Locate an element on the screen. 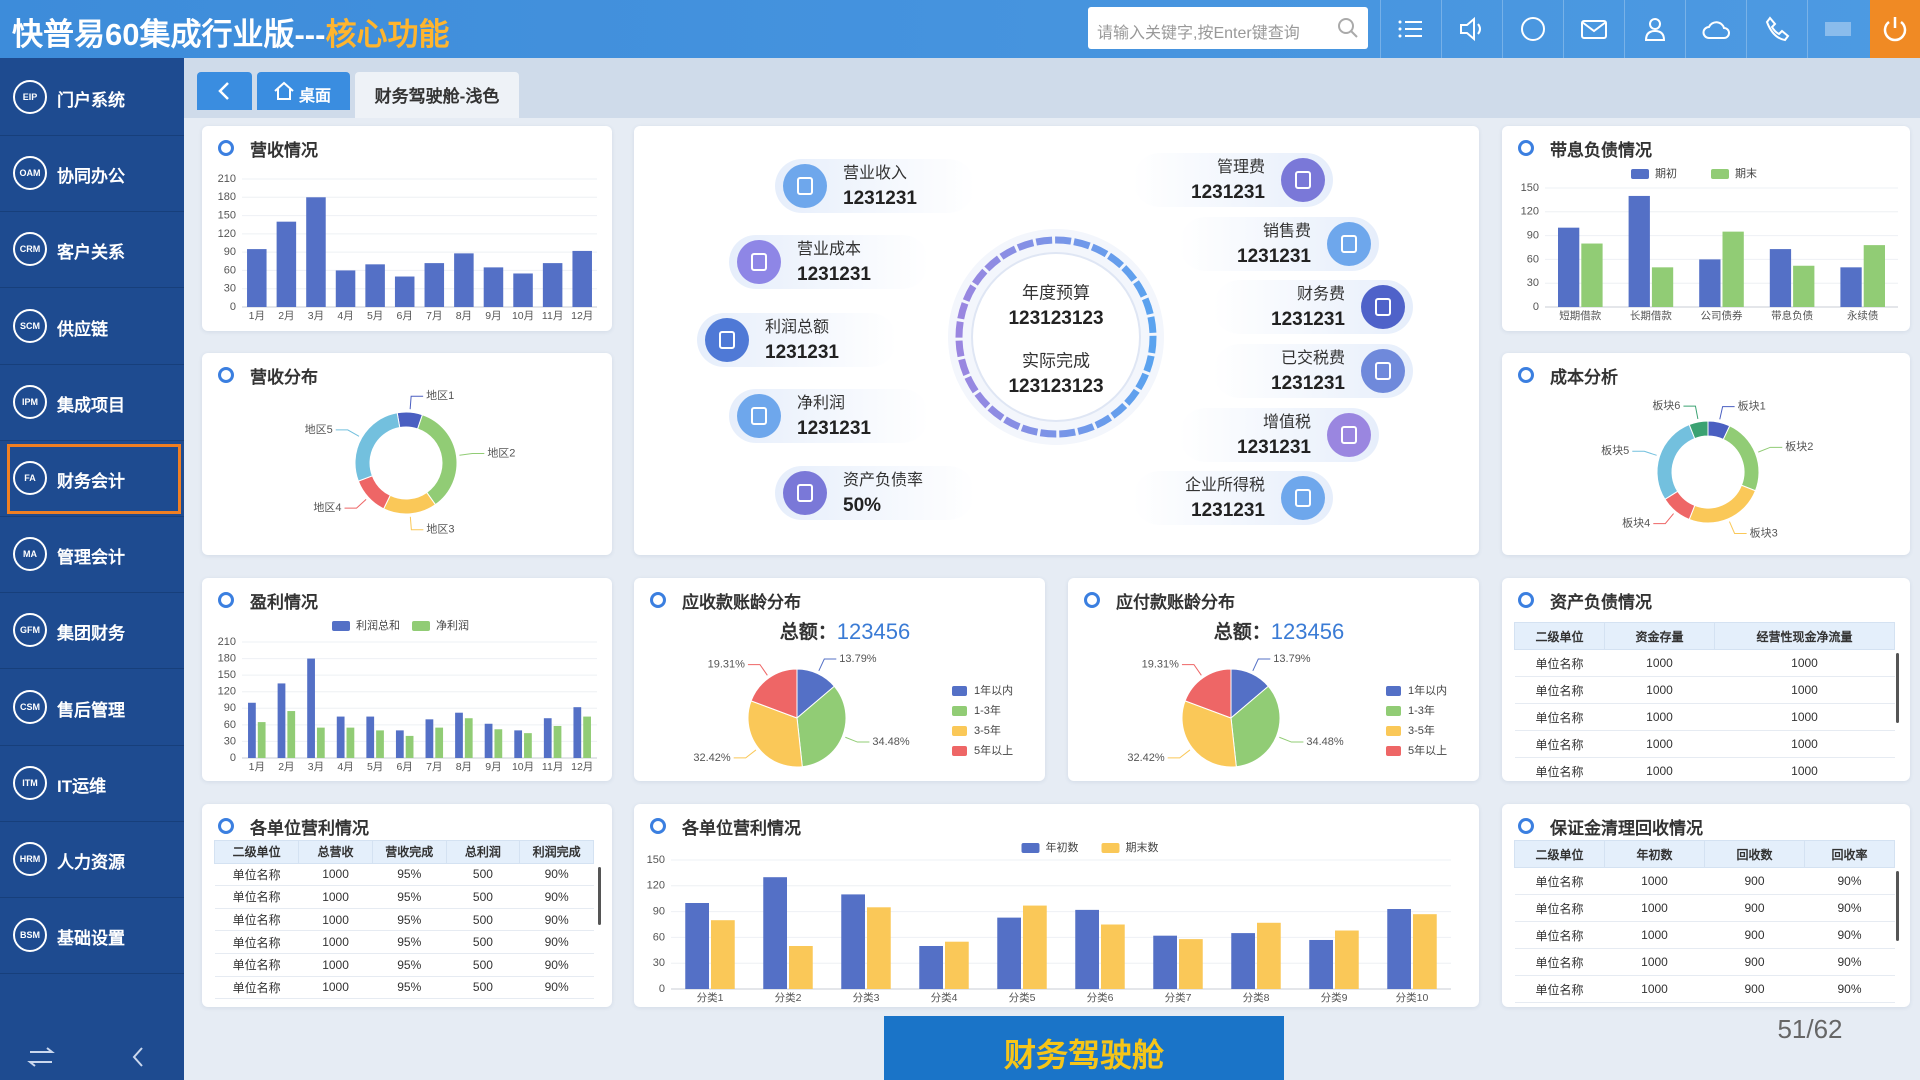 This screenshot has width=1920, height=1080. x-tick-label: 分类8 is located at coordinates (1256, 997).